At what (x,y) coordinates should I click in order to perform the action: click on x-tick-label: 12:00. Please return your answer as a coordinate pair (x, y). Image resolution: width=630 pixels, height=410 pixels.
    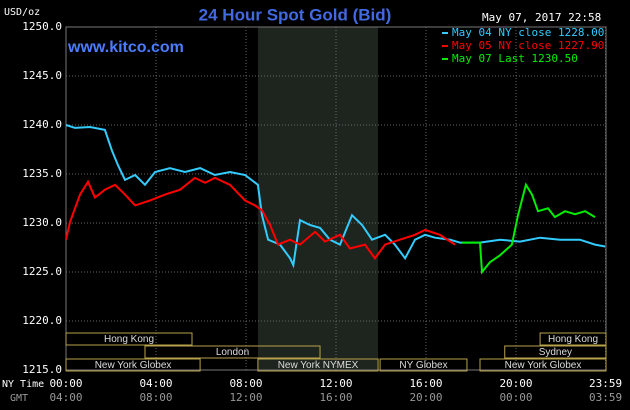
    Looking at the image, I should click on (335, 383).